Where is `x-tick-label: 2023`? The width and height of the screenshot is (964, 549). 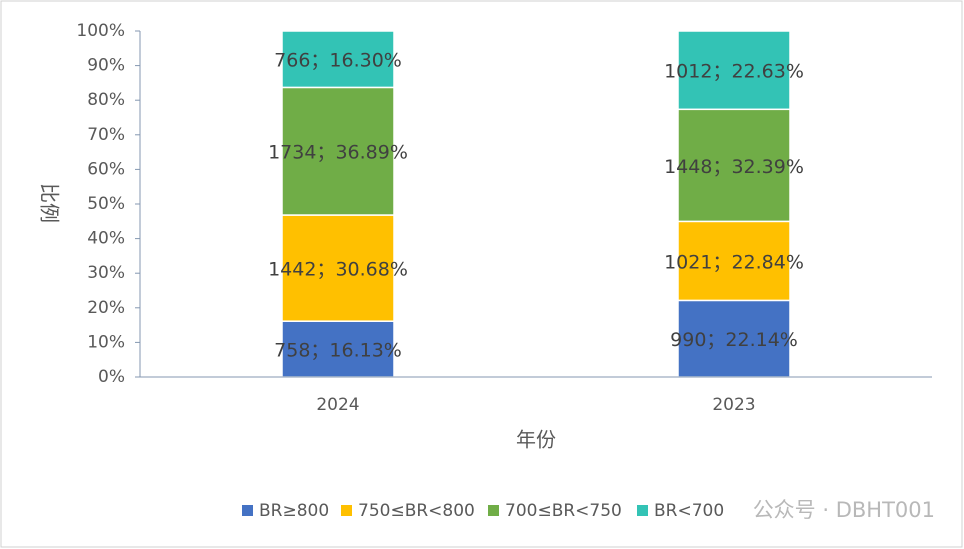 x-tick-label: 2023 is located at coordinates (733, 405).